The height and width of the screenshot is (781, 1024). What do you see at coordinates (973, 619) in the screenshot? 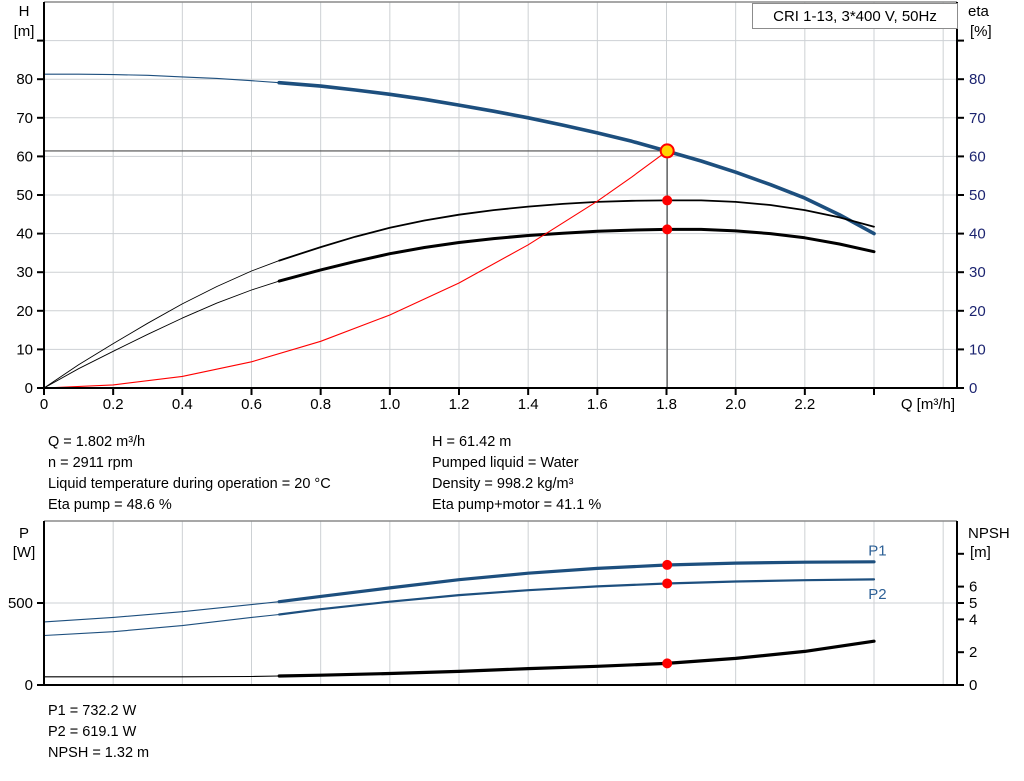
I see `y-right-tick-label: 4` at bounding box center [973, 619].